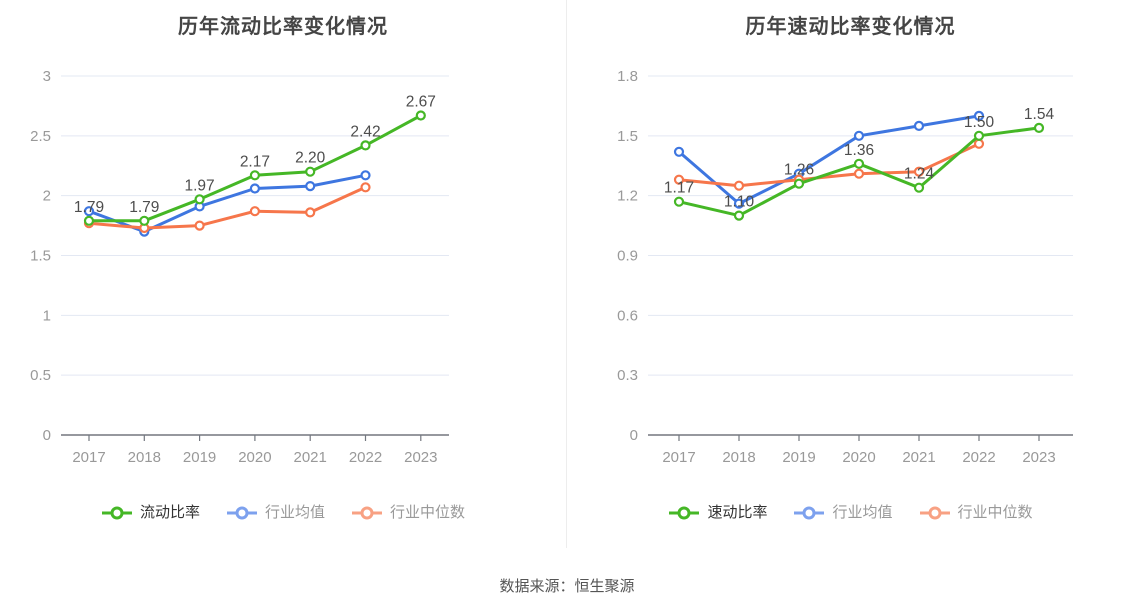 The width and height of the screenshot is (1134, 612). What do you see at coordinates (428, 512) in the screenshot?
I see `legend-label: 行业中位数` at bounding box center [428, 512].